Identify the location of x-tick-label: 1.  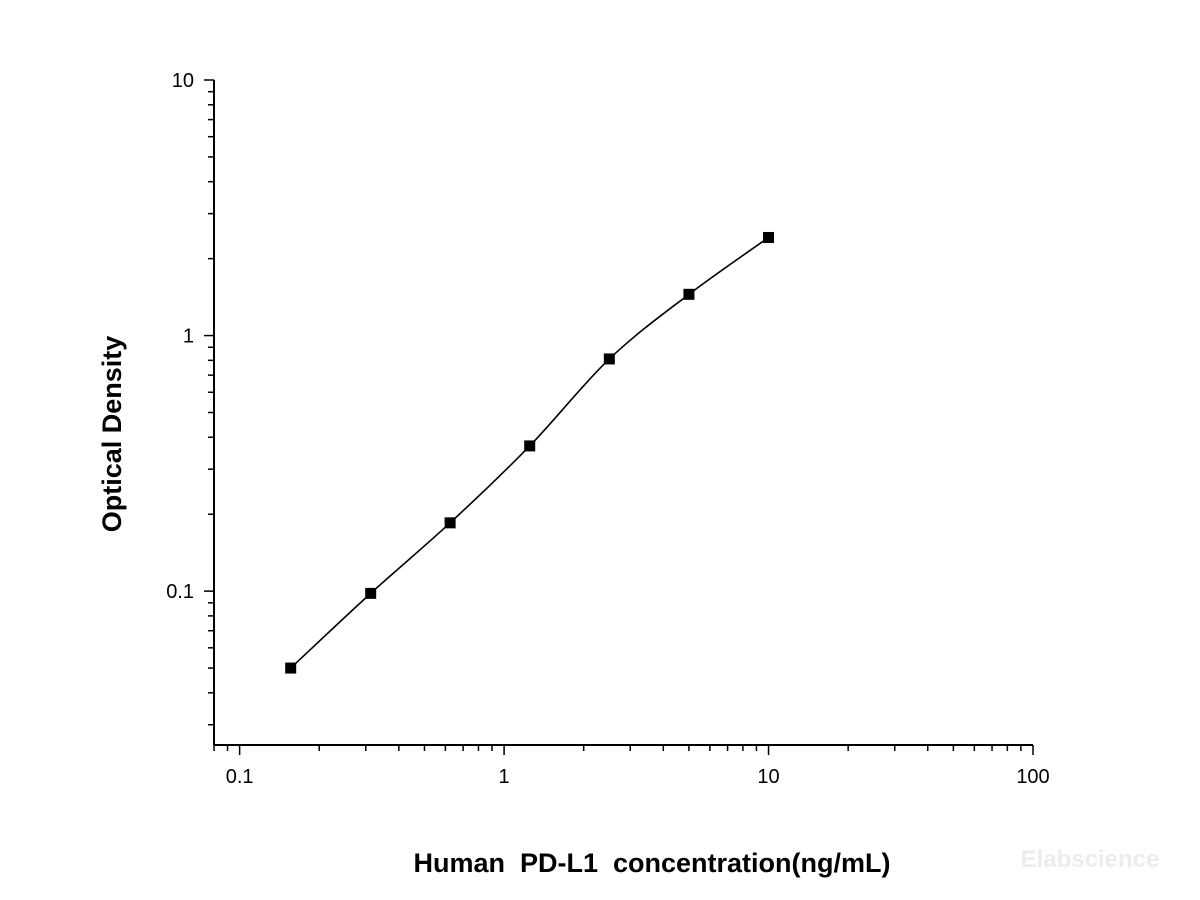
(504, 777).